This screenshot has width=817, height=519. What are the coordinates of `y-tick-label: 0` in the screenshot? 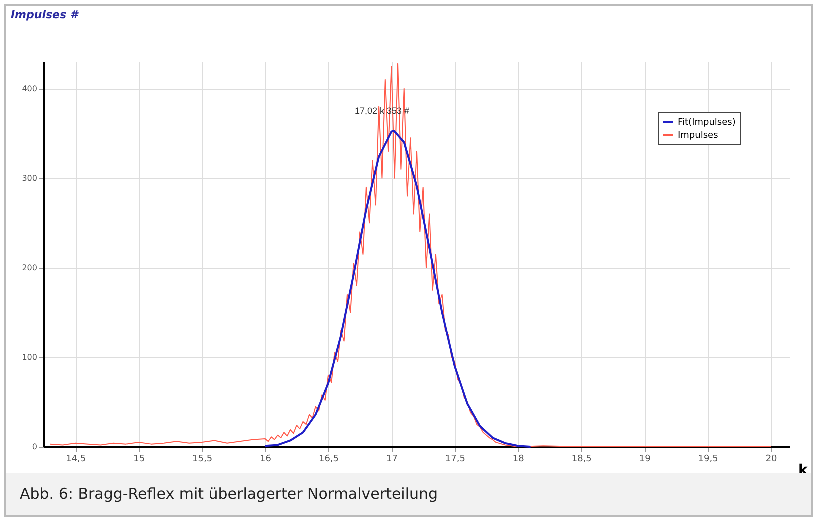 It's located at (35, 447).